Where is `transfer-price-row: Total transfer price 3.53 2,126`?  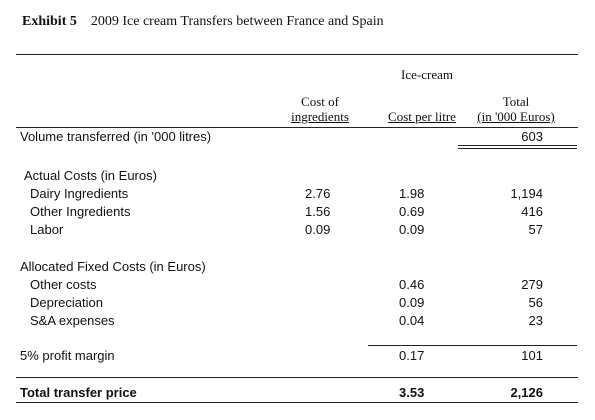 transfer-price-row: Total transfer price 3.53 2,126 is located at coordinates (297, 394).